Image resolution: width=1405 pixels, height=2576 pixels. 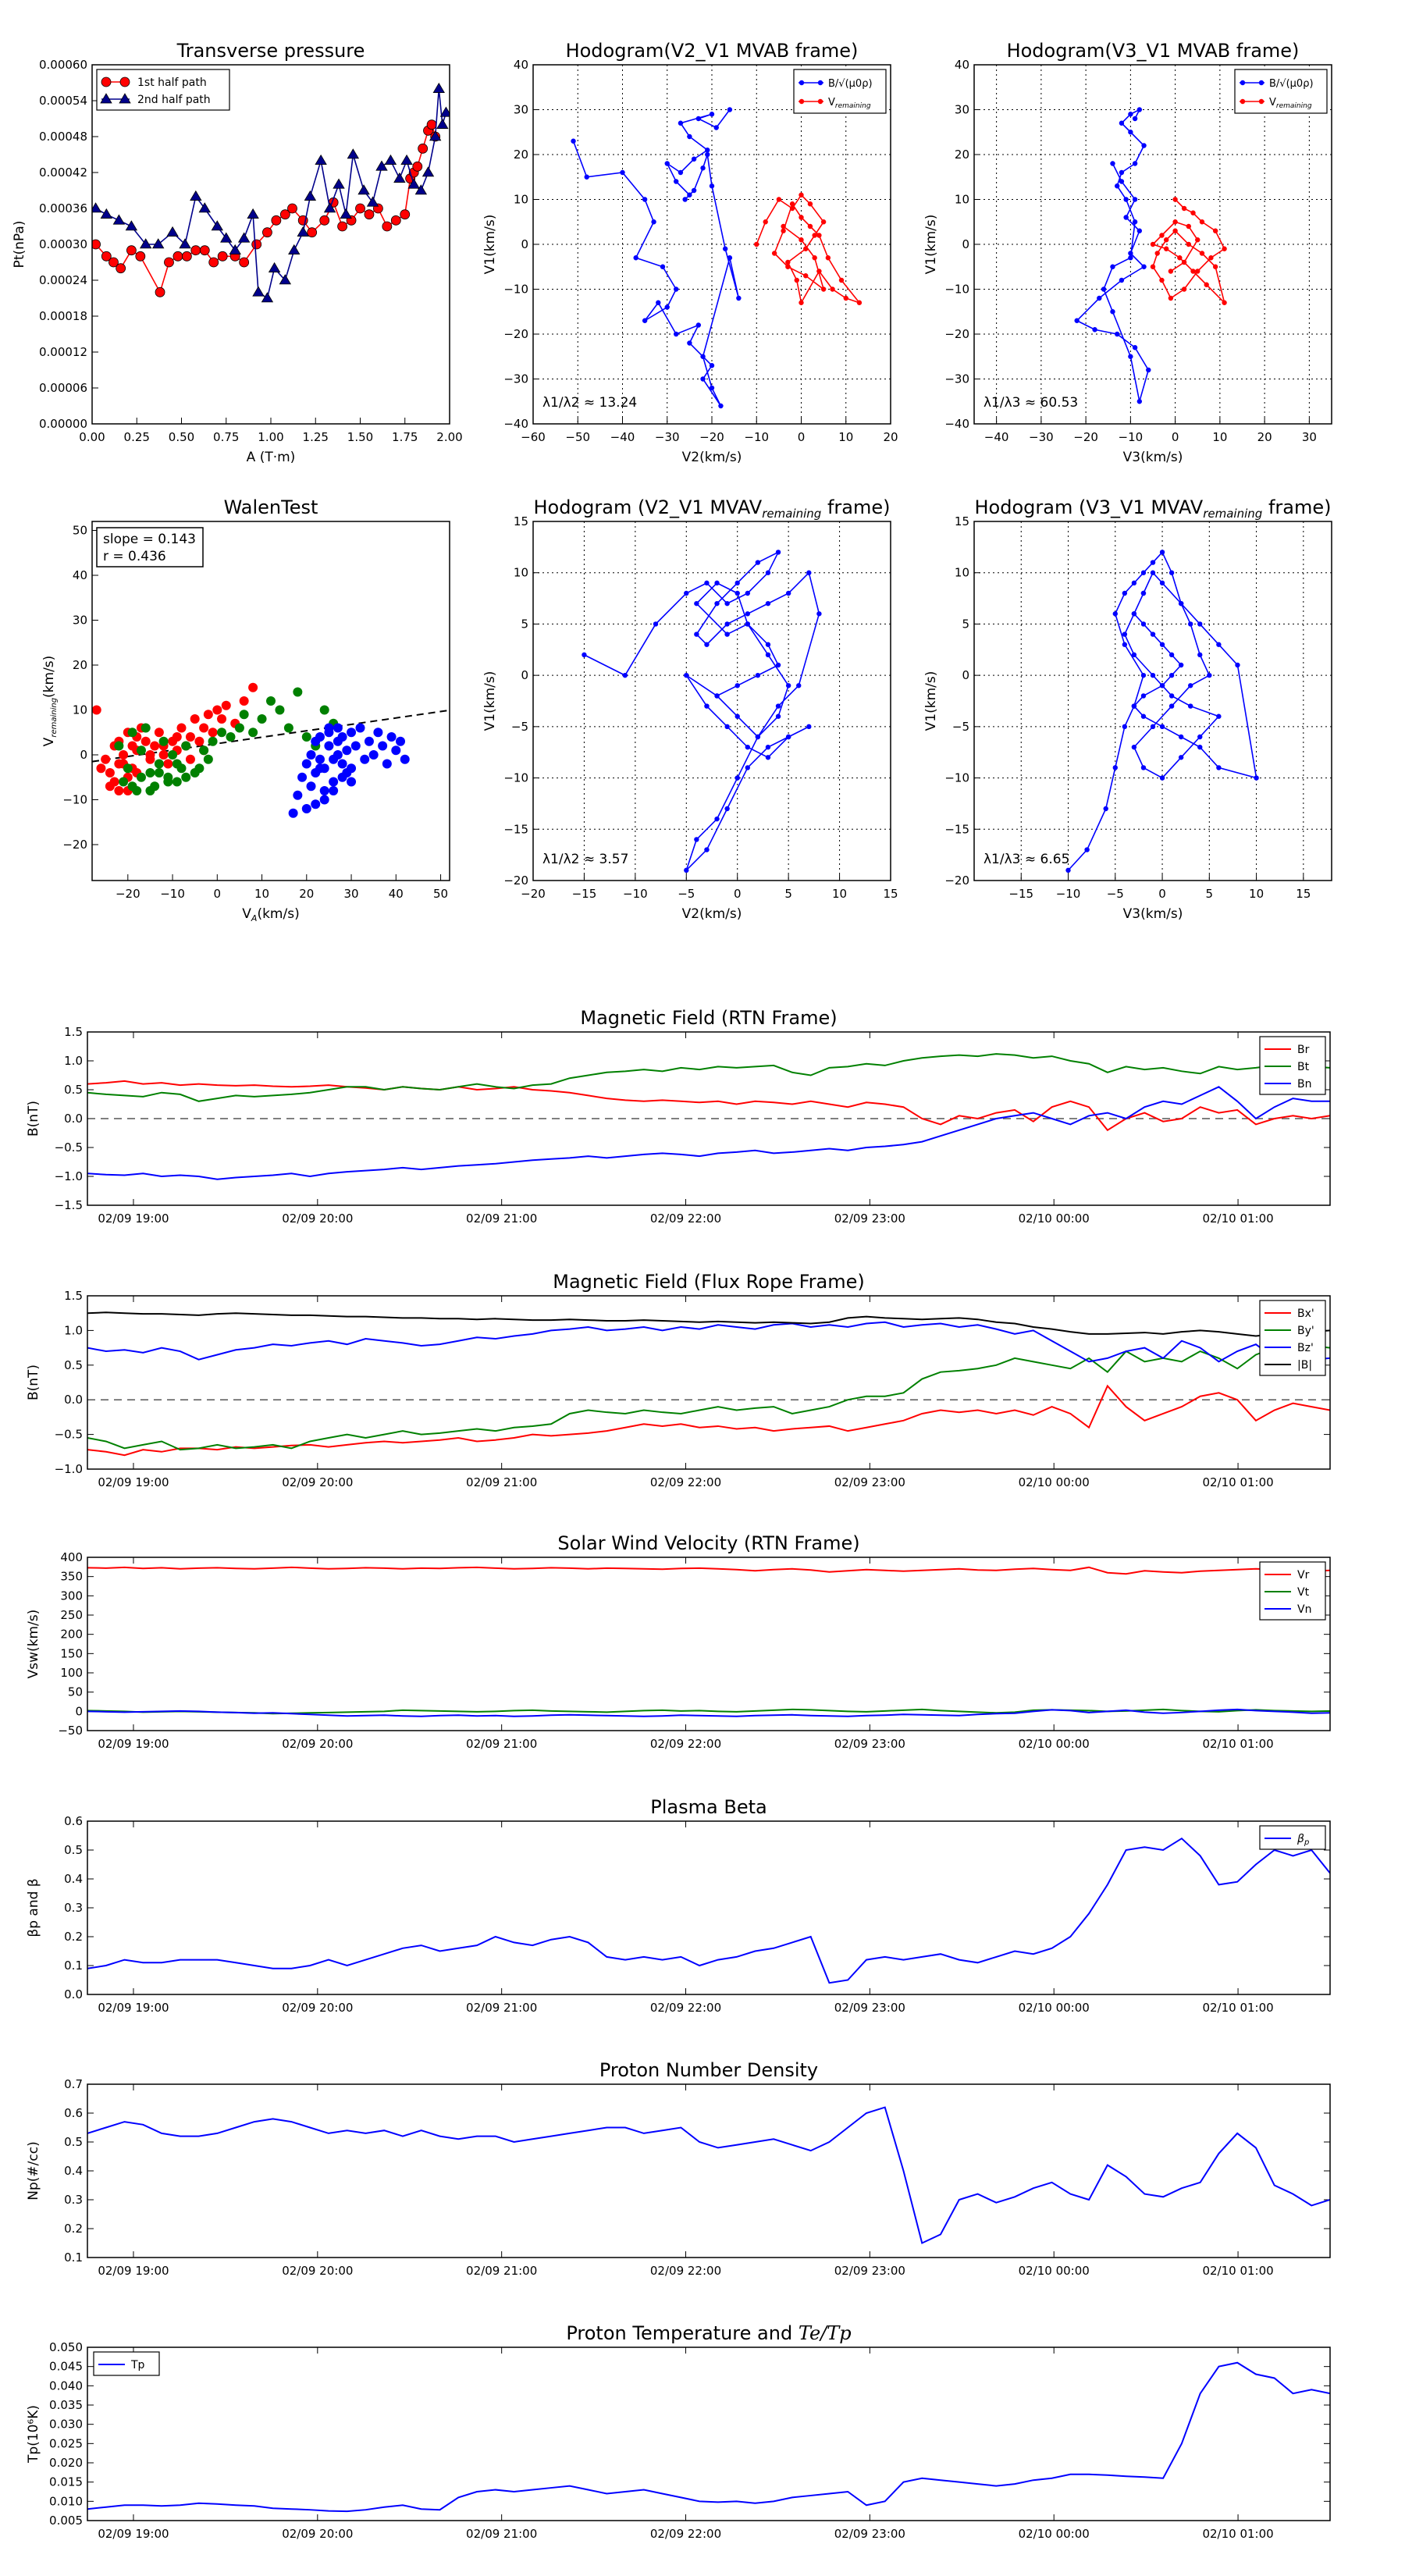 I want to click on y-tick-label: −40, so click(x=515, y=424).